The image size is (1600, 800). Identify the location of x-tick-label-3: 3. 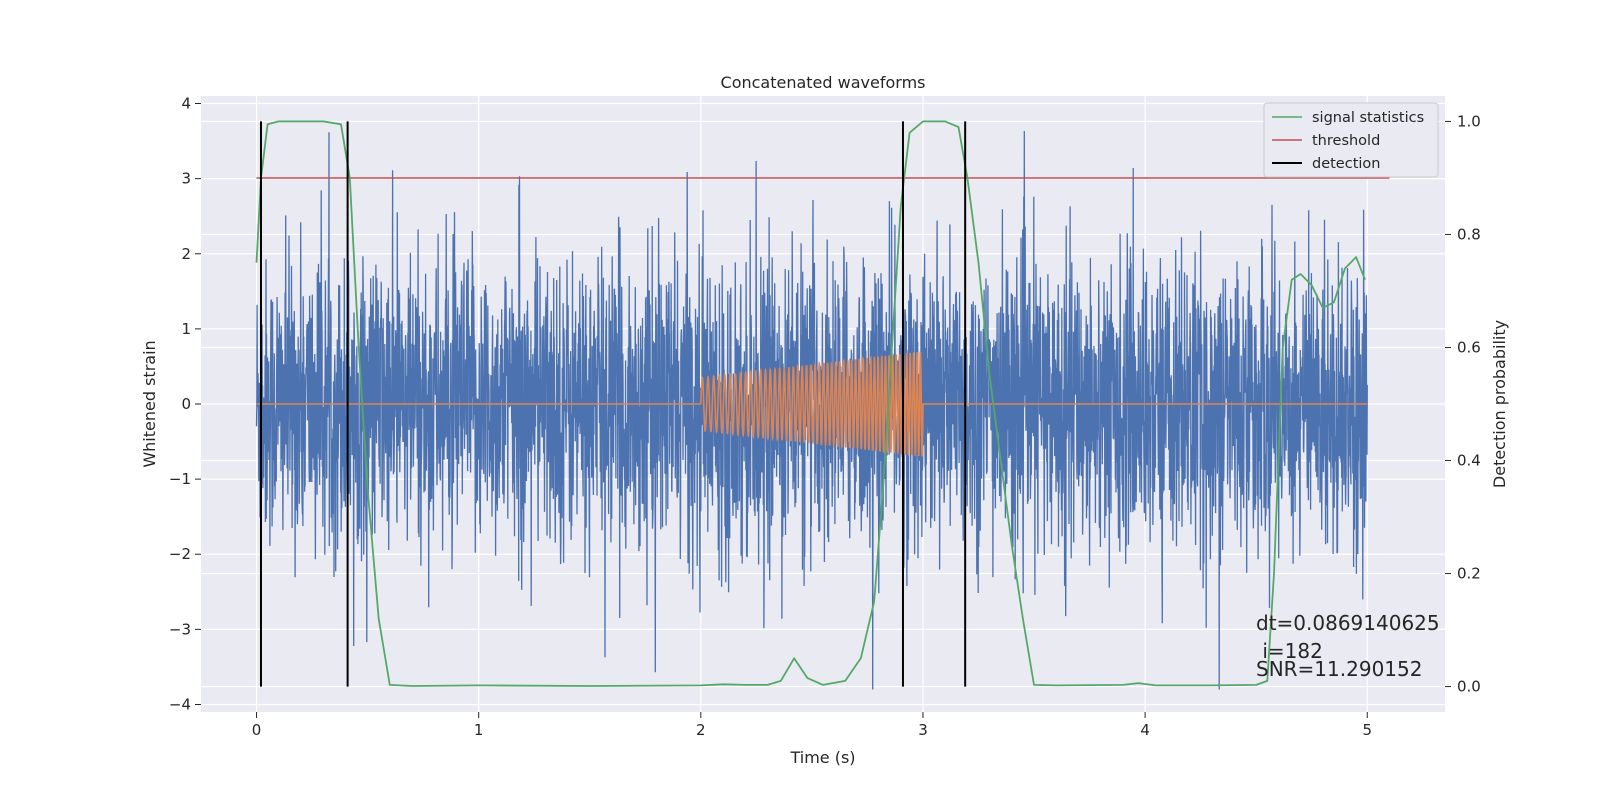
(923, 730).